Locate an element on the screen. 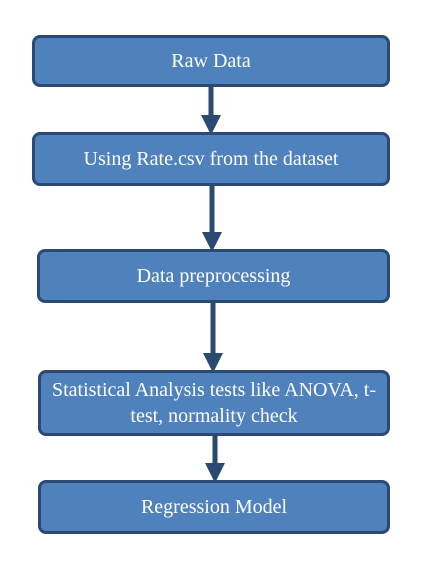 The image size is (430, 568). step-label: Data preprocessing is located at coordinates (213, 276).